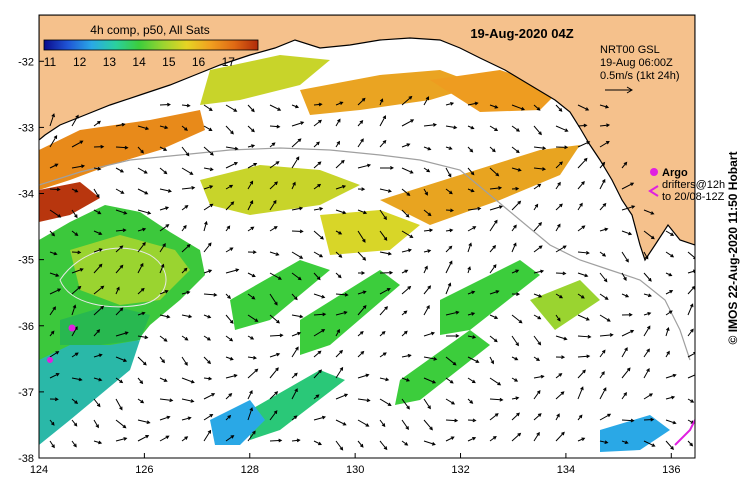 The height and width of the screenshot is (496, 749). I want to click on current-scale-arrow, so click(619, 90).